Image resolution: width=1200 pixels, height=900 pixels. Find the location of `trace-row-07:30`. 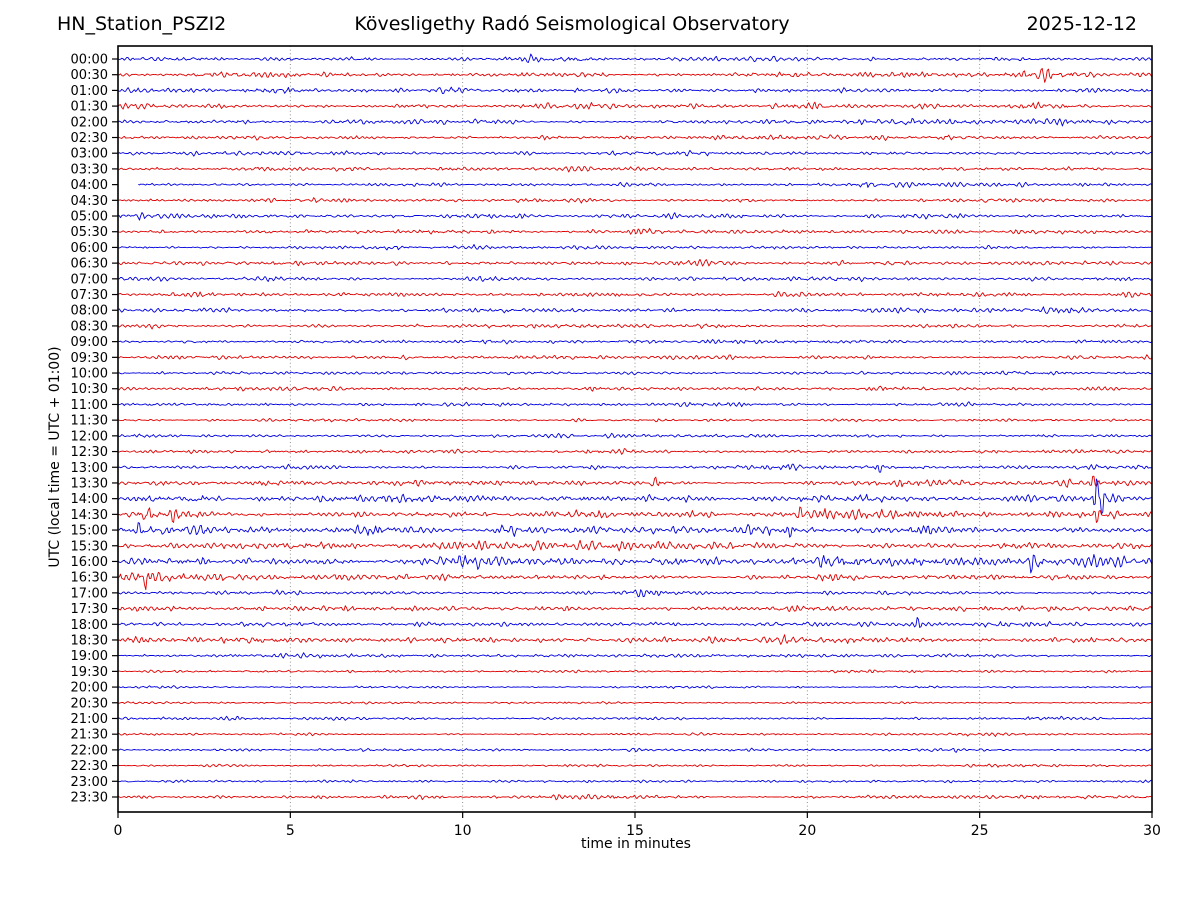

trace-row-07:30 is located at coordinates (635, 294).